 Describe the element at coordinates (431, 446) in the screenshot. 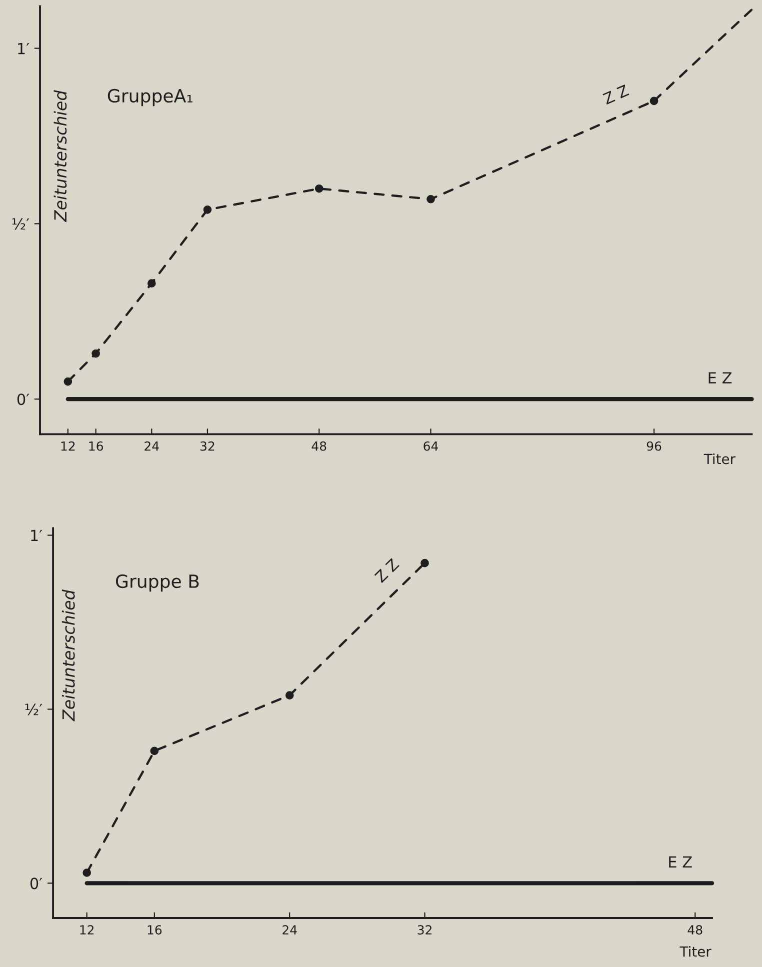

I see `x-tick-label: 64` at that location.